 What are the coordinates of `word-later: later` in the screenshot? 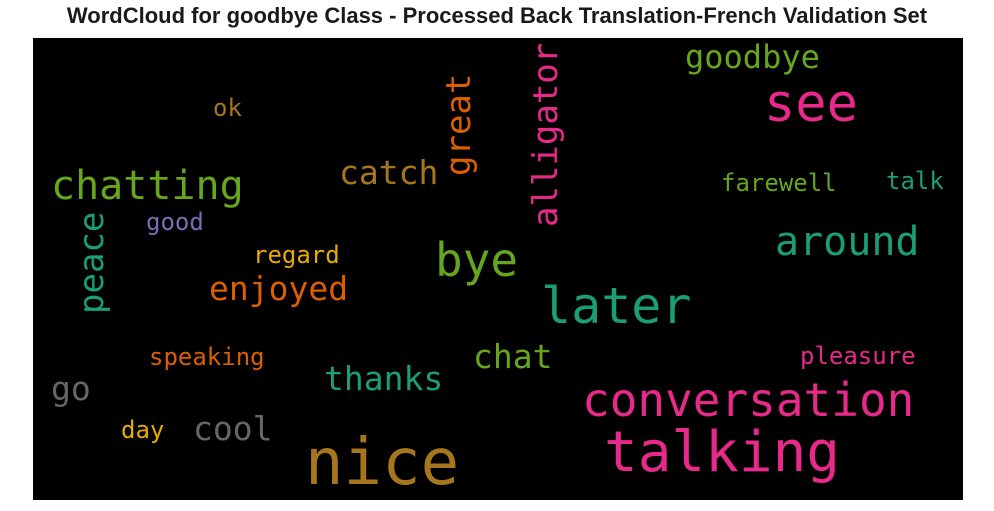 It's located at (616, 306).